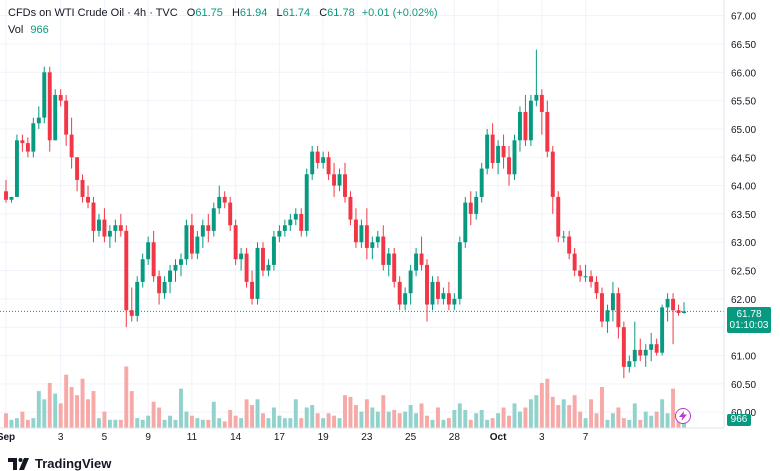  What do you see at coordinates (341, 13) in the screenshot?
I see `close-value: 61.78` at bounding box center [341, 13].